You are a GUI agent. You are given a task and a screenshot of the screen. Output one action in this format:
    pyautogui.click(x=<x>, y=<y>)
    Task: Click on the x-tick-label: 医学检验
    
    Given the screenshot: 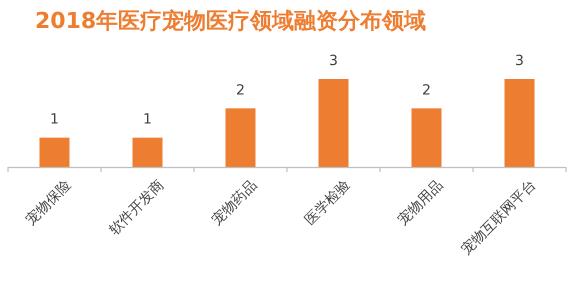 What is the action you would take?
    pyautogui.click(x=328, y=202)
    